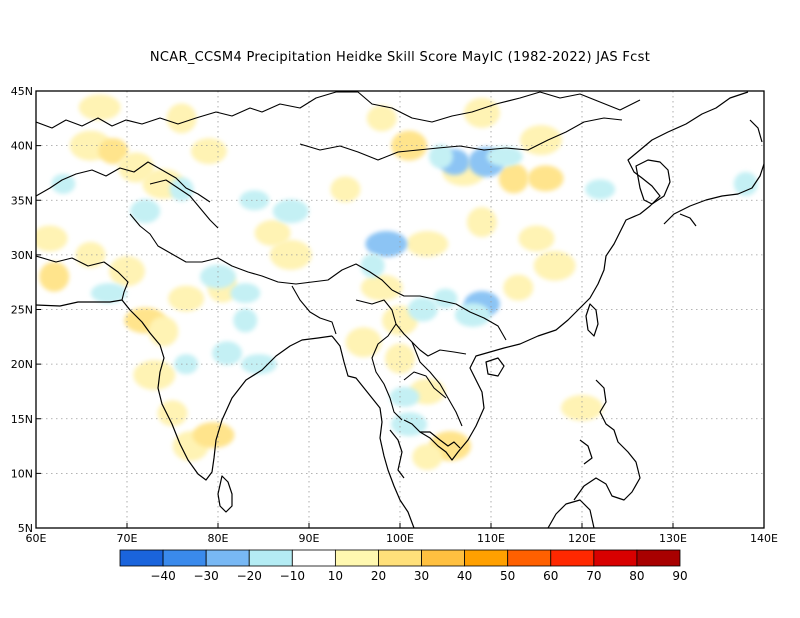  Describe the element at coordinates (421, 576) in the screenshot. I see `colorbar-label: 30` at that location.